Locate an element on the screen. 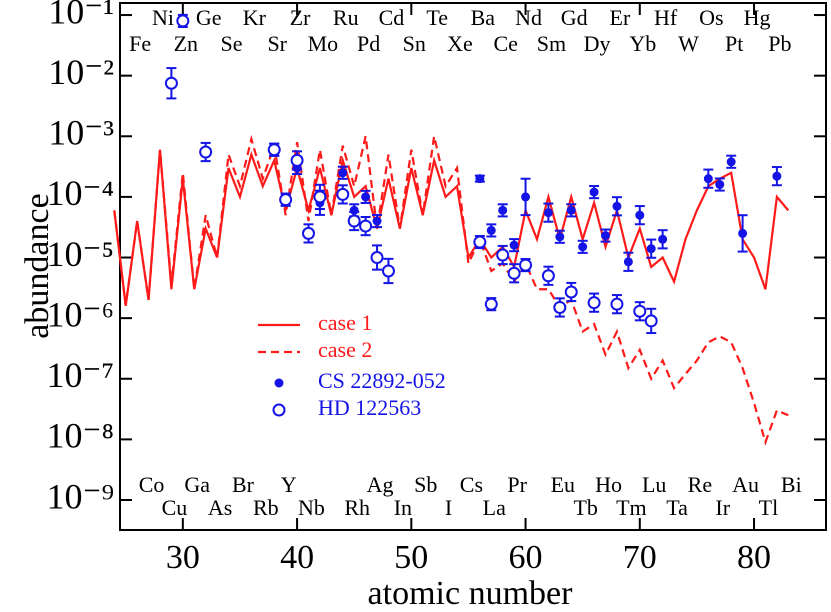  element-label: Pb is located at coordinates (779, 43).